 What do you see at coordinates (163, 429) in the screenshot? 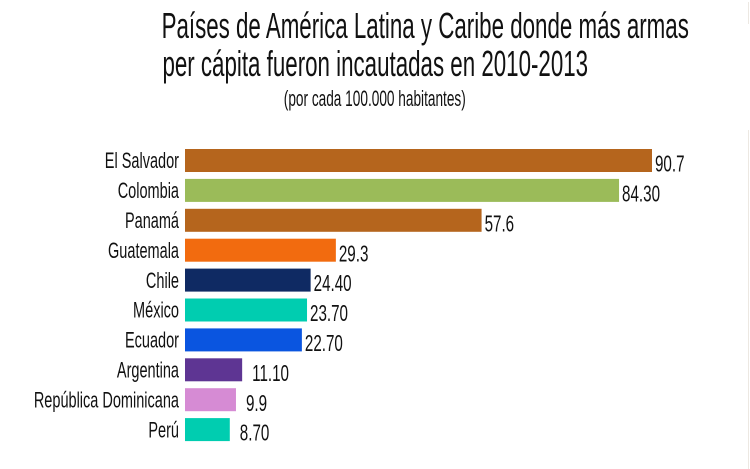
I see `category-label: Perú` at bounding box center [163, 429].